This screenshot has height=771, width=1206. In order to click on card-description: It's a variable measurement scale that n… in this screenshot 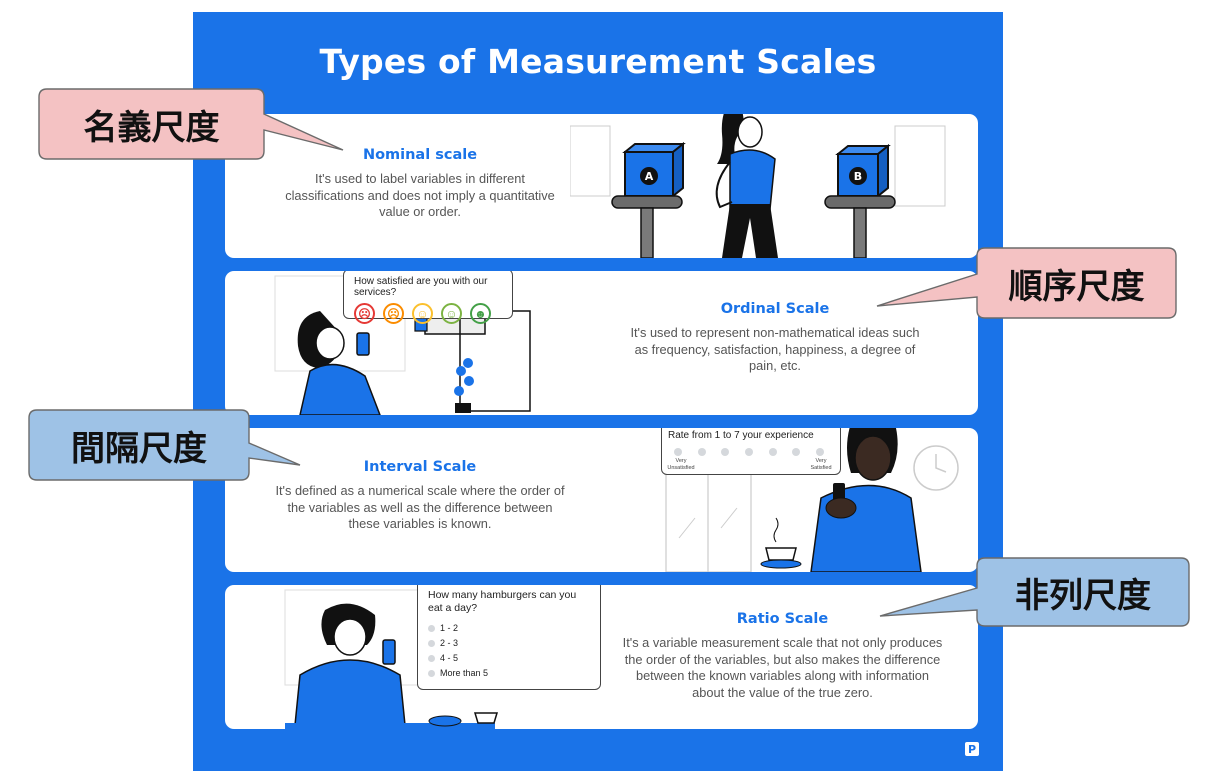, I will do `click(782, 667)`.